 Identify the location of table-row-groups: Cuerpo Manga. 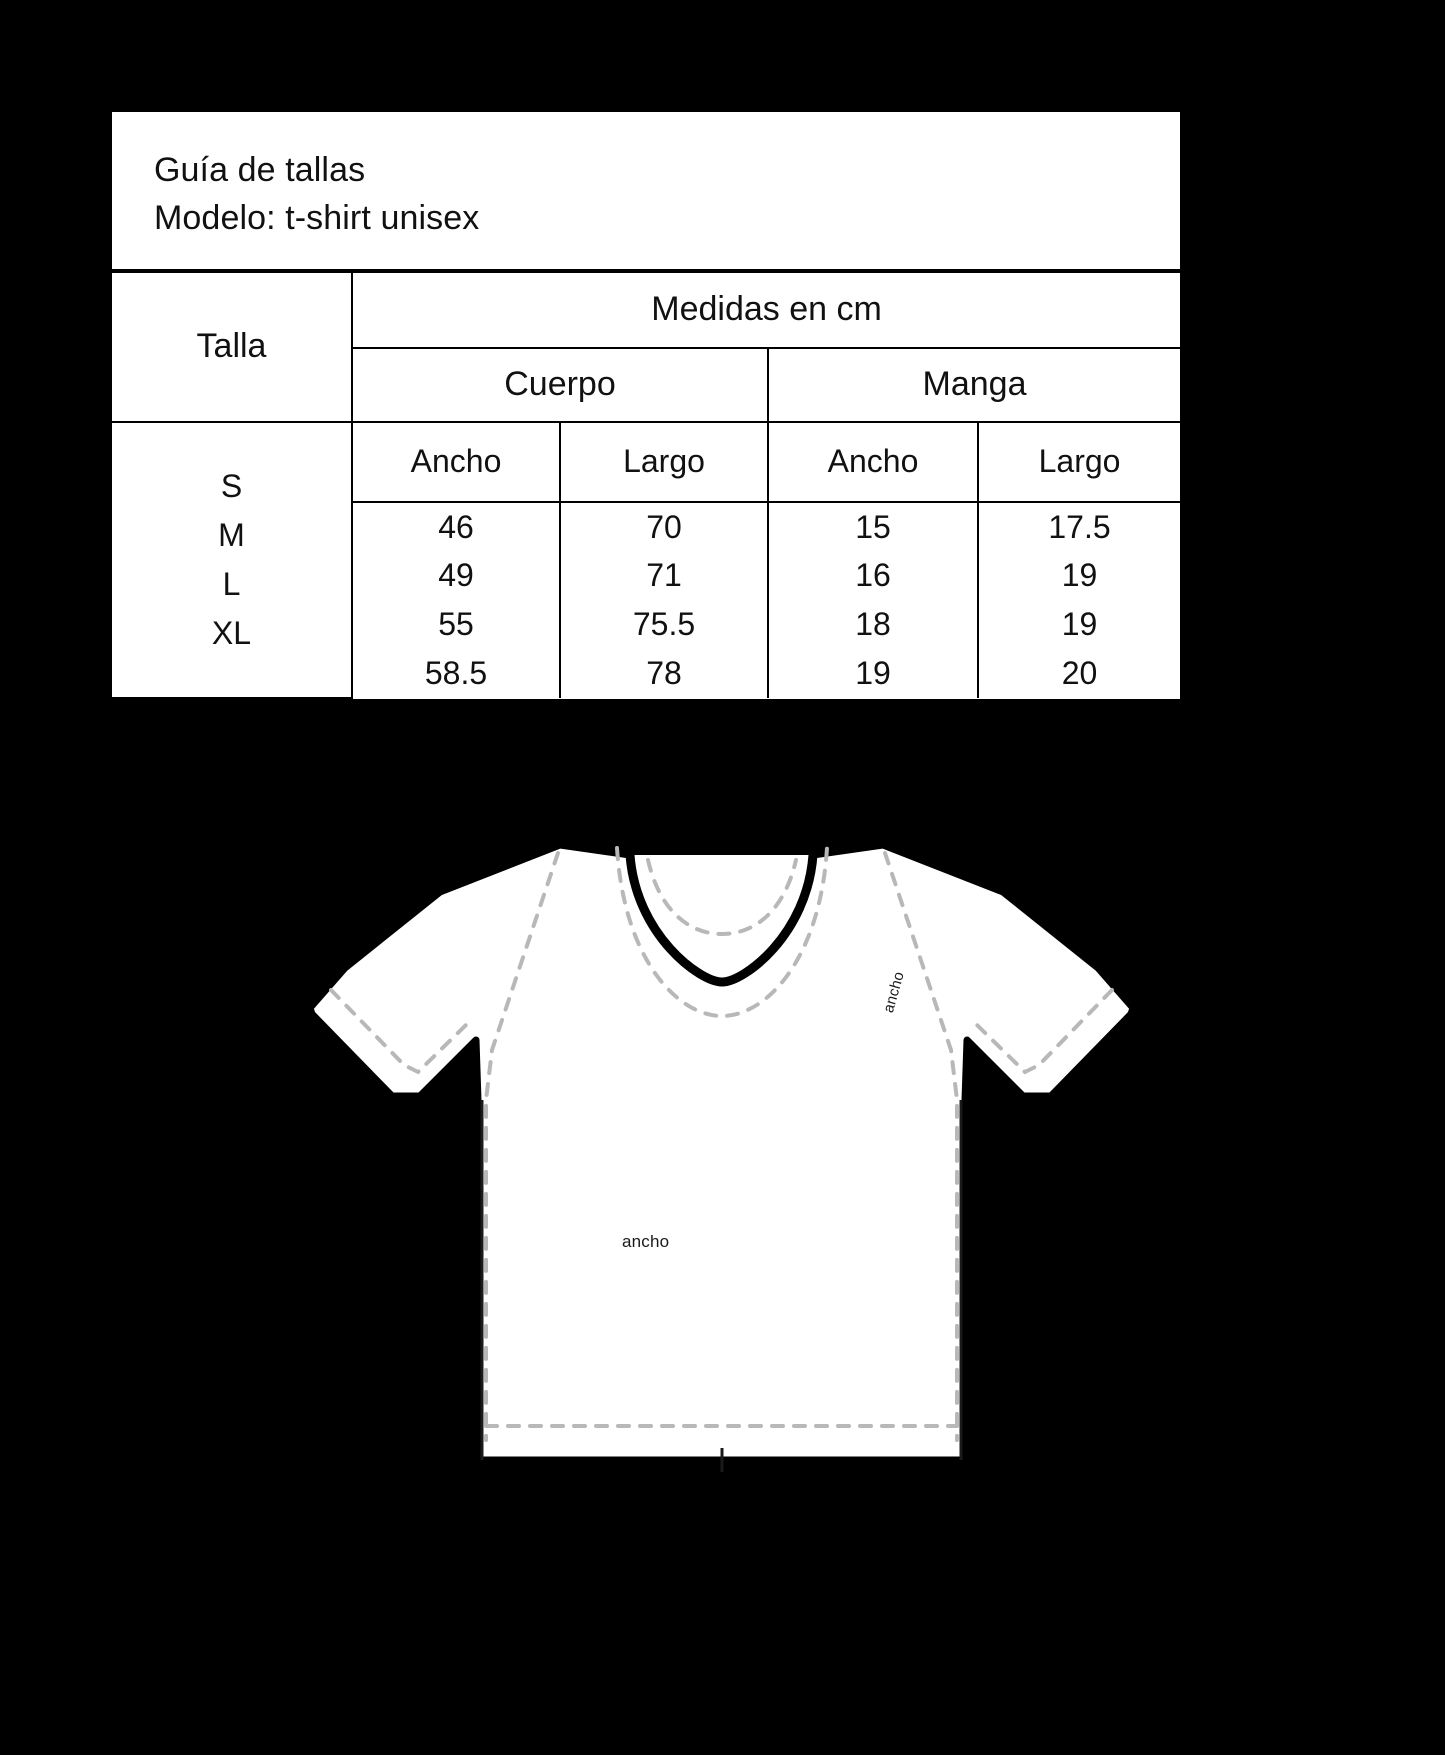
(646, 384).